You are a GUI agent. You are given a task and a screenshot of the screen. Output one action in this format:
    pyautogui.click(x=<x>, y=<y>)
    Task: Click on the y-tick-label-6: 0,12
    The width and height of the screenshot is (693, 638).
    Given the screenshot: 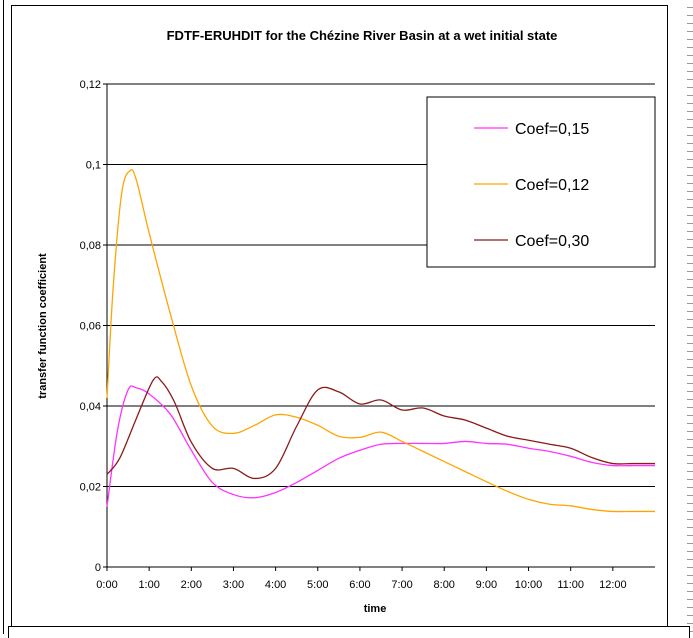 What is the action you would take?
    pyautogui.click(x=90, y=85)
    